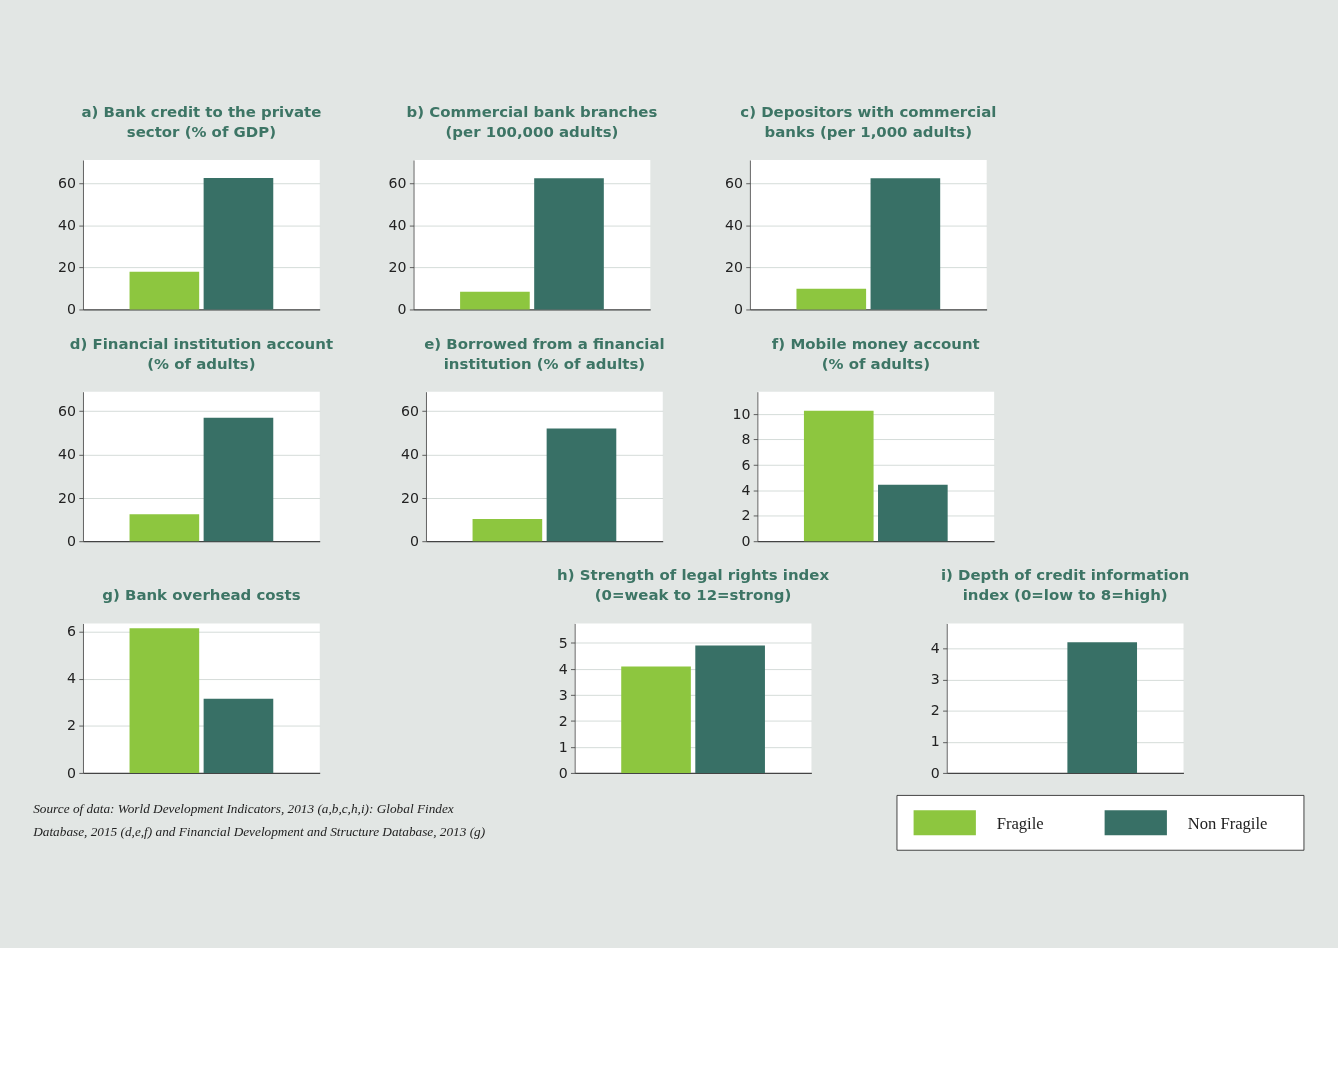 The width and height of the screenshot is (1338, 1084). Describe the element at coordinates (544, 353) in the screenshot. I see `chart-title: e) Borrowed from a financial institution (% of adults)` at that location.